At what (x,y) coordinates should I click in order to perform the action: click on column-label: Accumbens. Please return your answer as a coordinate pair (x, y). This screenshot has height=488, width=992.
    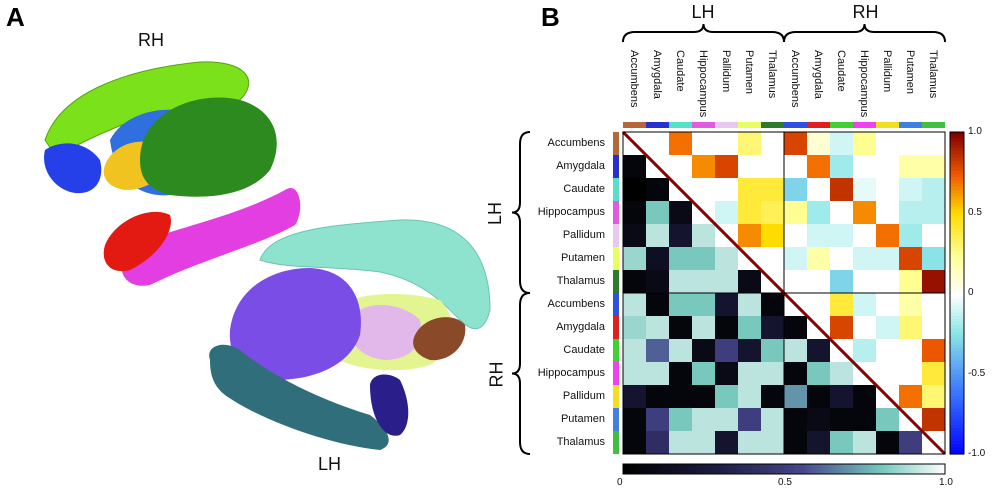
    Looking at the image, I should click on (634, 79).